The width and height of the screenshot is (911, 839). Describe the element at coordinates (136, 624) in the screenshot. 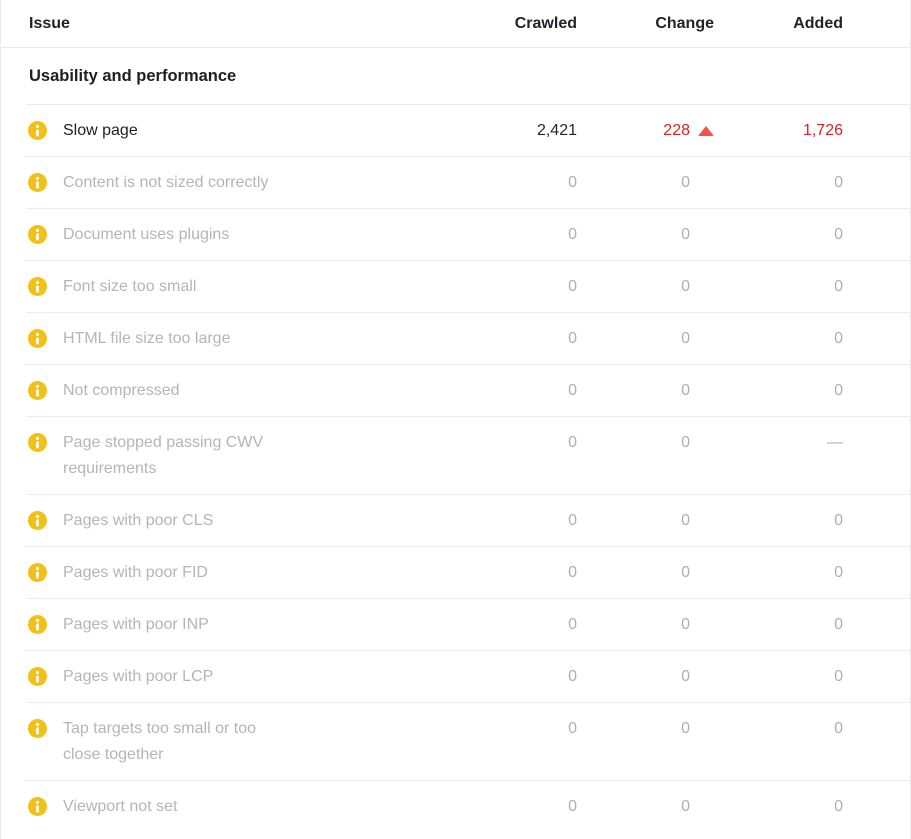

I see `issue-label: Pages with poor INP` at that location.